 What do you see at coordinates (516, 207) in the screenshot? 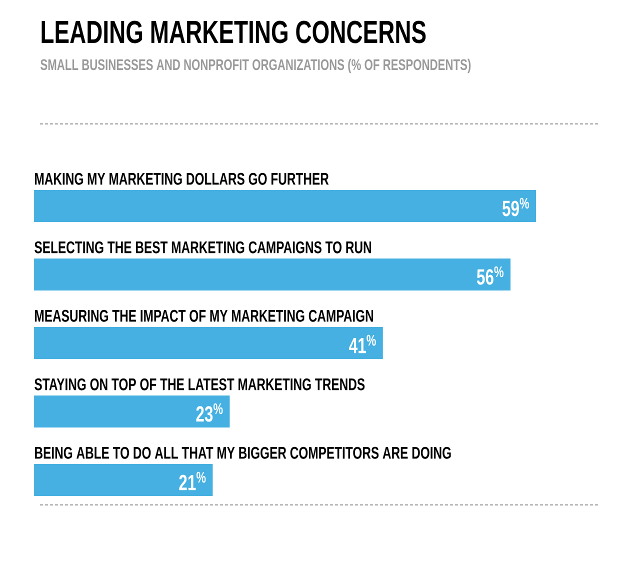
I see `data-label: 59$^{%}$` at bounding box center [516, 207].